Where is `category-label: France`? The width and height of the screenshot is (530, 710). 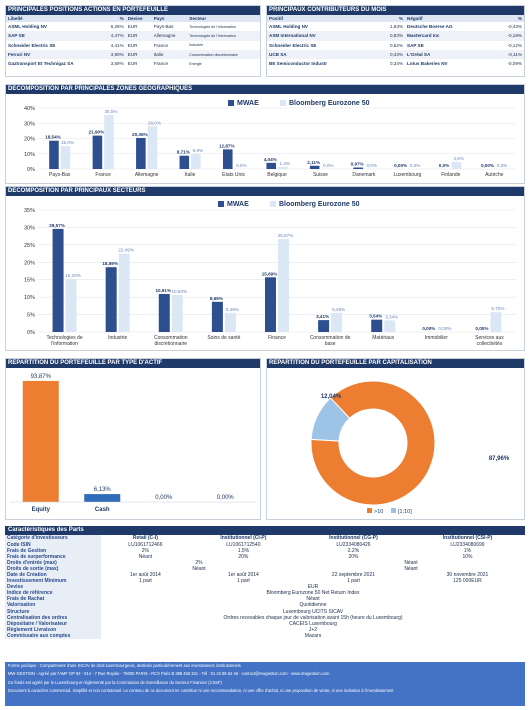
category-label: France is located at coordinates (103, 175).